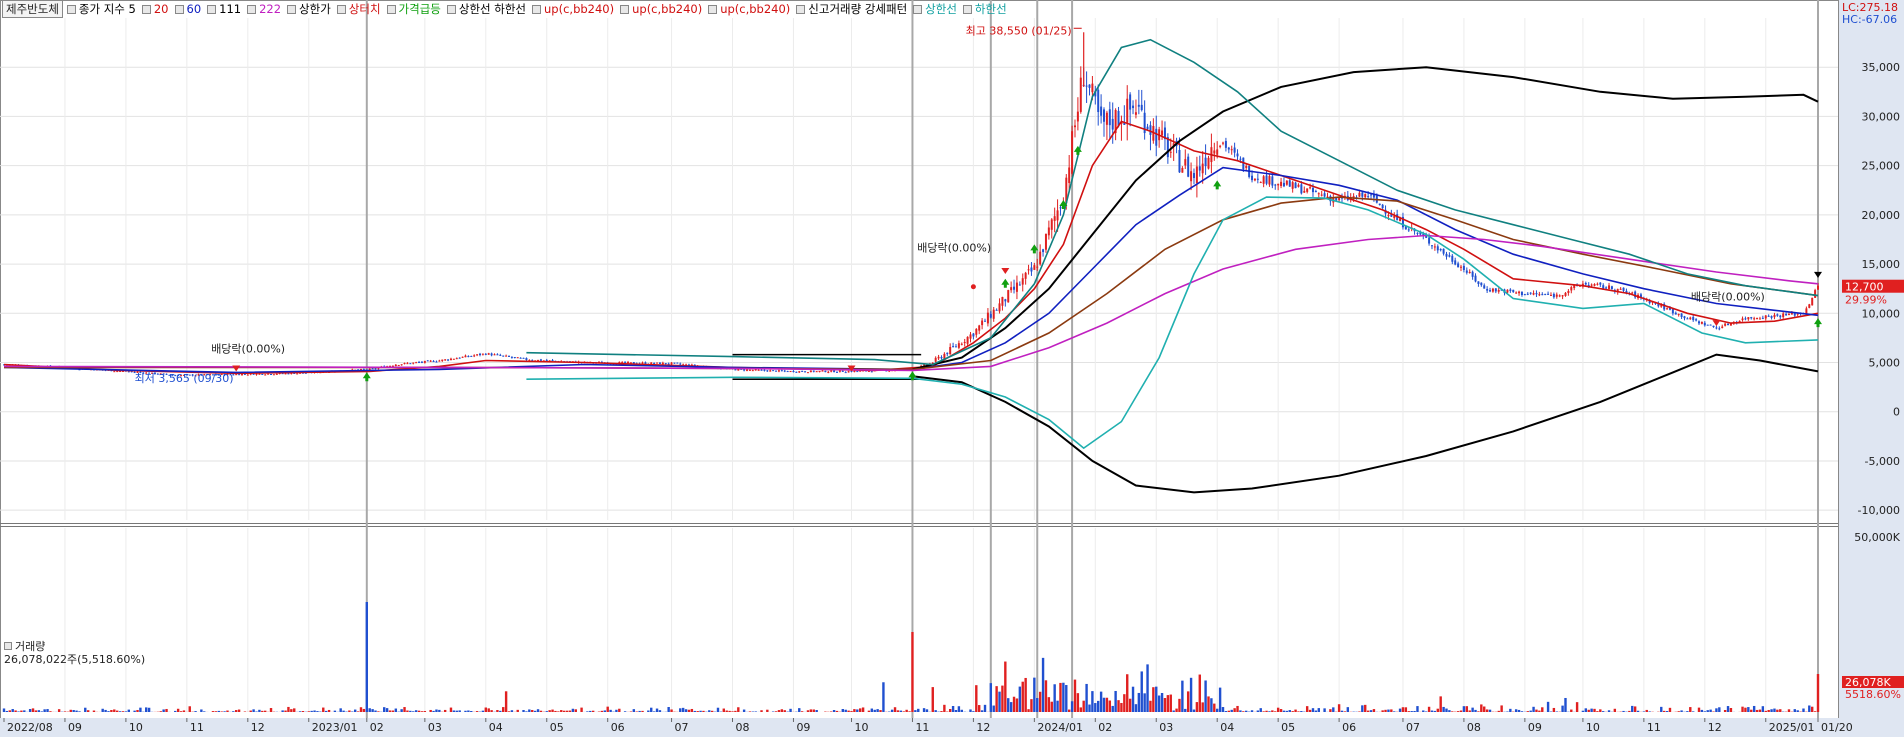  What do you see at coordinates (984, 9) in the screenshot?
I see `legend-item: 하한선` at bounding box center [984, 9].